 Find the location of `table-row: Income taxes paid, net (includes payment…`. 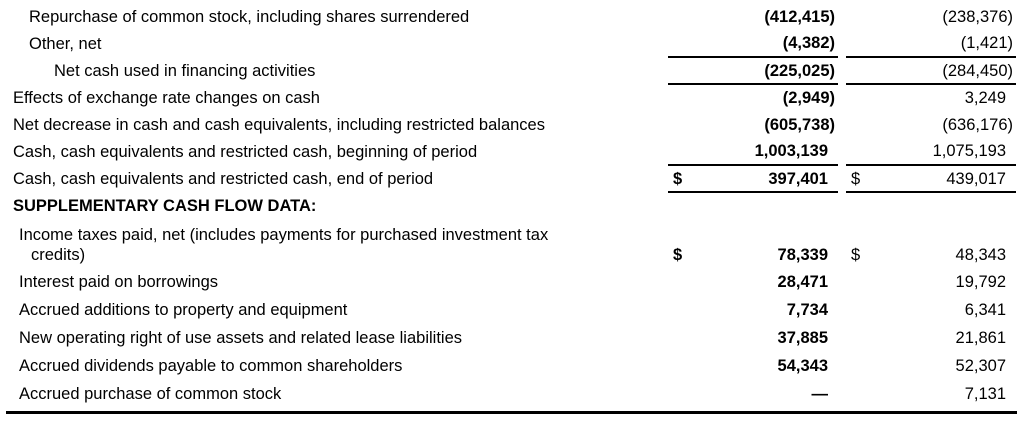

table-row: Income taxes paid, net (includes payment… is located at coordinates (508, 243).